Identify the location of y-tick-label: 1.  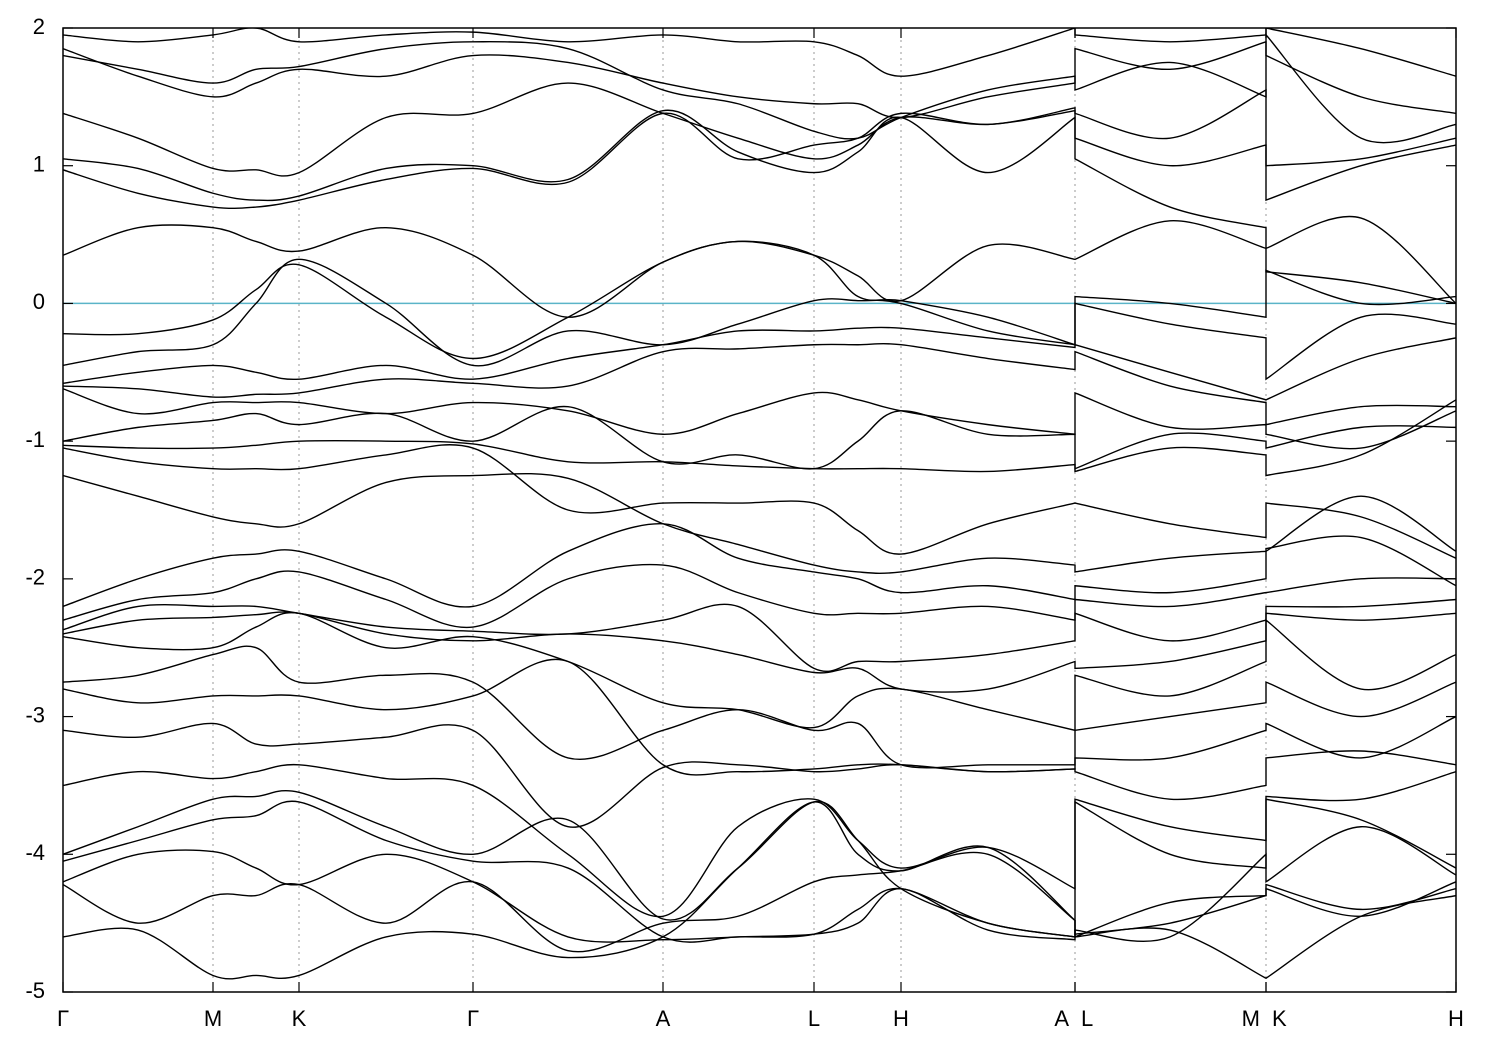
(39, 164).